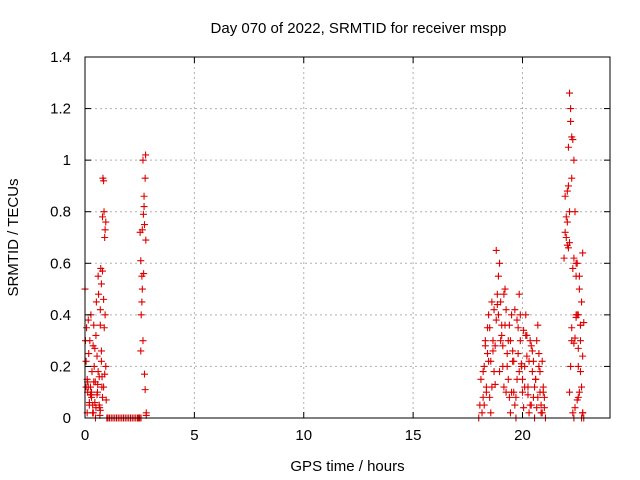  Describe the element at coordinates (60, 57) in the screenshot. I see `y-tick-label: 1.4` at that location.